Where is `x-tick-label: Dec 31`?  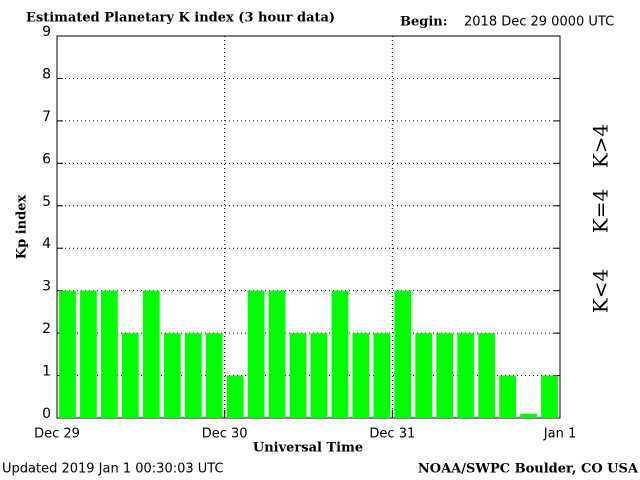
x-tick-label: Dec 31 is located at coordinates (392, 434).